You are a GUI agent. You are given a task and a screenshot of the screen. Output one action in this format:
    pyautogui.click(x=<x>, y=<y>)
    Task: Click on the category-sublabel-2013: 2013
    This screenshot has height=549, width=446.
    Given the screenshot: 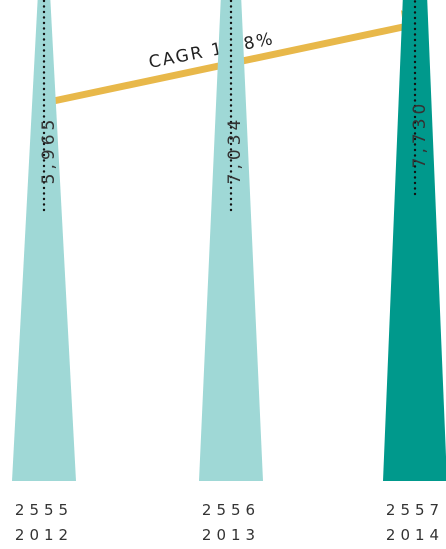 What is the action you would take?
    pyautogui.click(x=231, y=535)
    